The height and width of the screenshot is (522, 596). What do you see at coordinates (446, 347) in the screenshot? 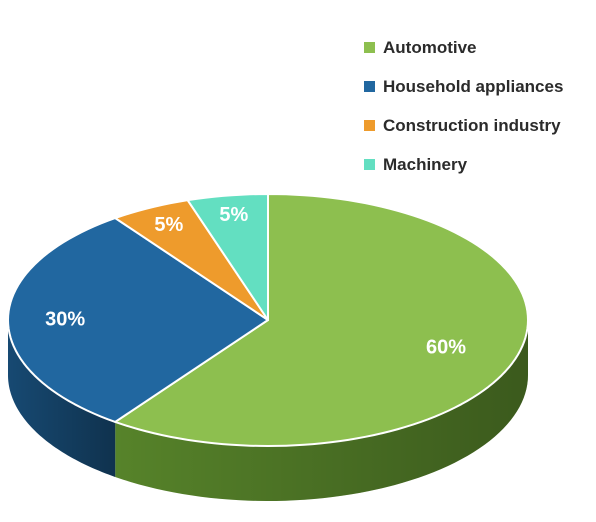
I see `data-label-automotive: 60%` at bounding box center [446, 347].